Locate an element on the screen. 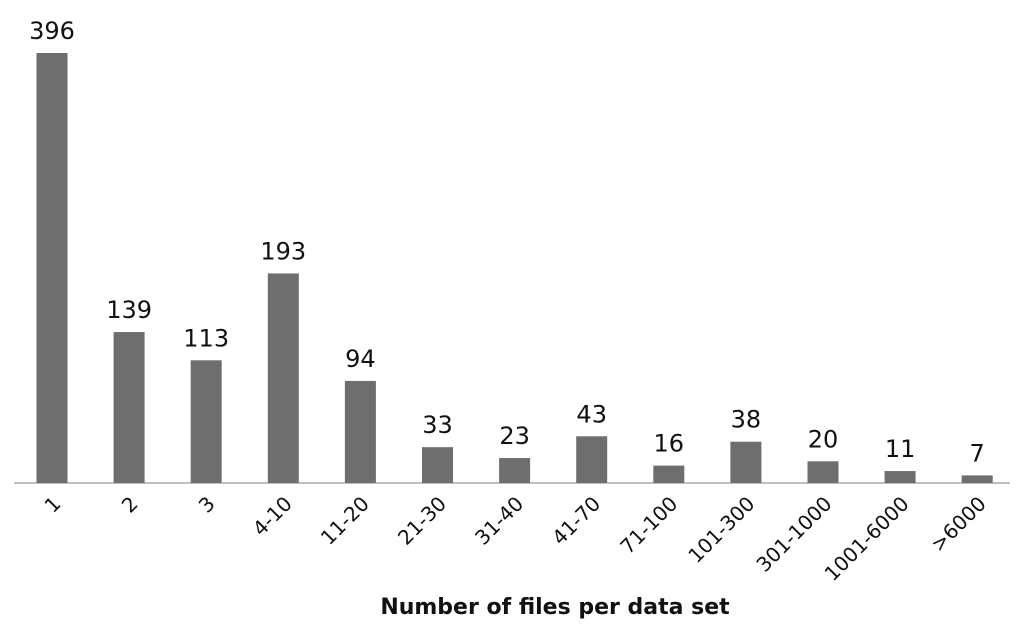  x-tick-label: 1001-6000 is located at coordinates (867, 539).